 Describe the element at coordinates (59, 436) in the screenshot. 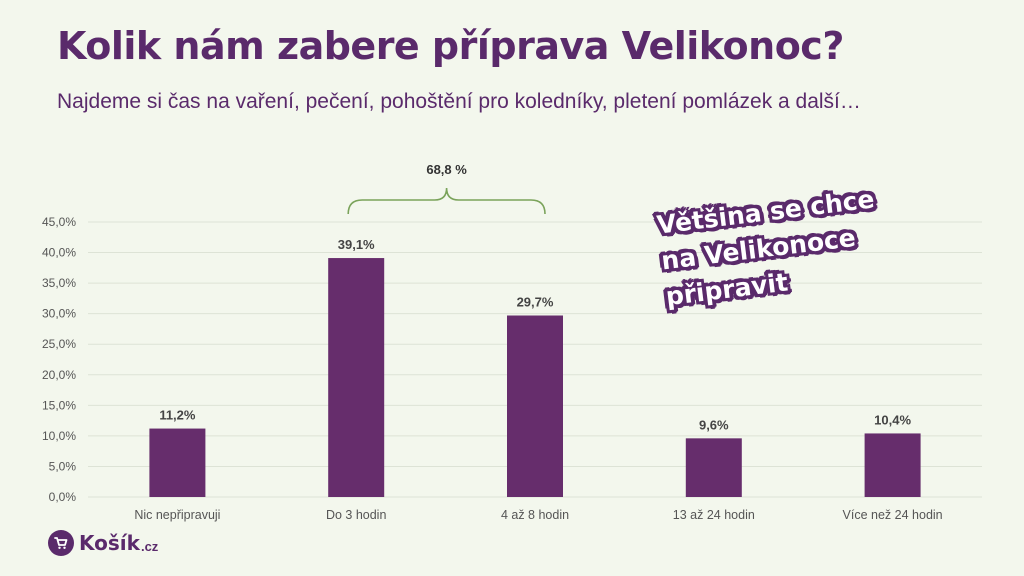

I see `y-tick-label: 10,0%` at that location.